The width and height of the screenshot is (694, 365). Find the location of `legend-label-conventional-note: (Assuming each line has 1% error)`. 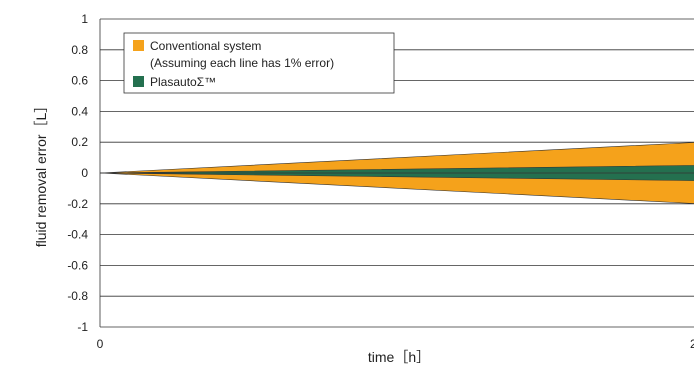

legend-label-conventional-note: (Assuming each line has 1% error) is located at coordinates (242, 63).